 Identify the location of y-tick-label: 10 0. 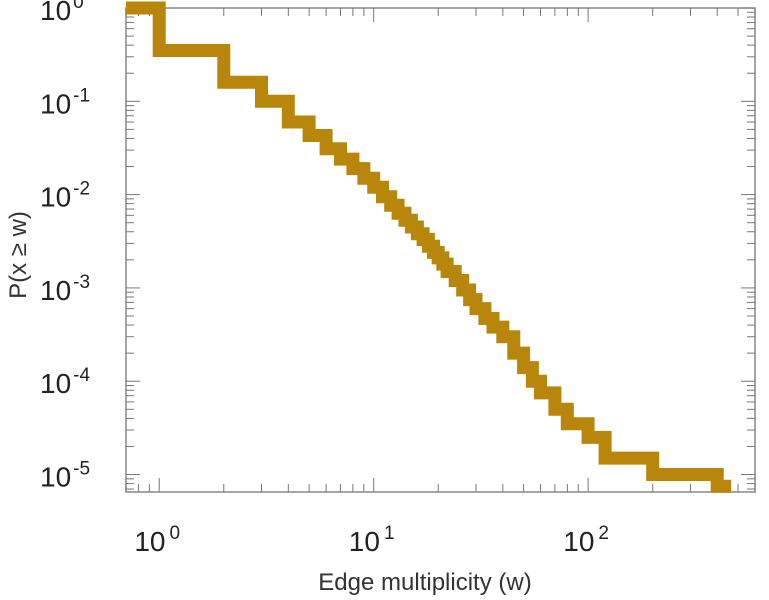
(62, 13).